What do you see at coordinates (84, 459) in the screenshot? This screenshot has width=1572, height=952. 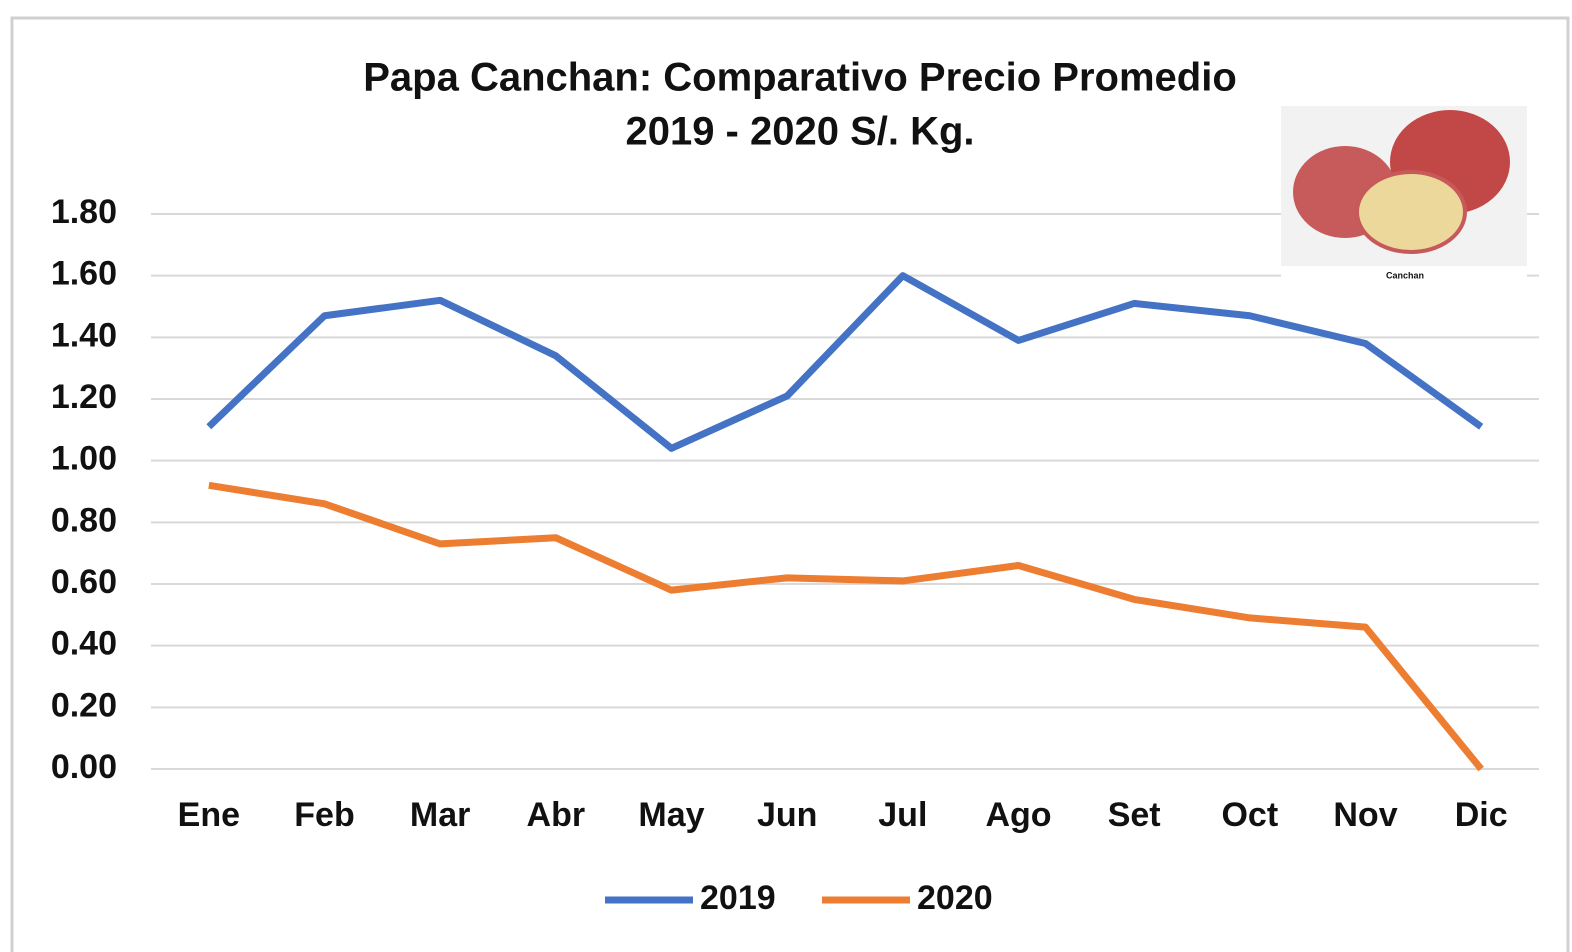 I see `y-tick-label: 1.00` at bounding box center [84, 459].